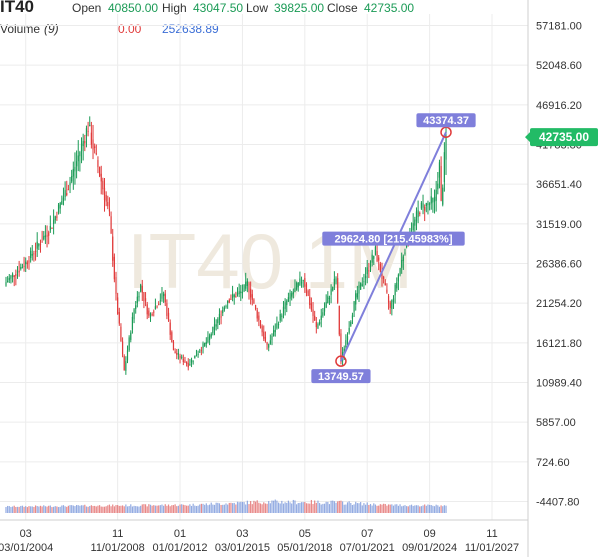 Image resolution: width=600 pixels, height=557 pixels. What do you see at coordinates (367, 548) in the screenshot?
I see `time-tick-label-bottom: 07/01/2021` at bounding box center [367, 548].